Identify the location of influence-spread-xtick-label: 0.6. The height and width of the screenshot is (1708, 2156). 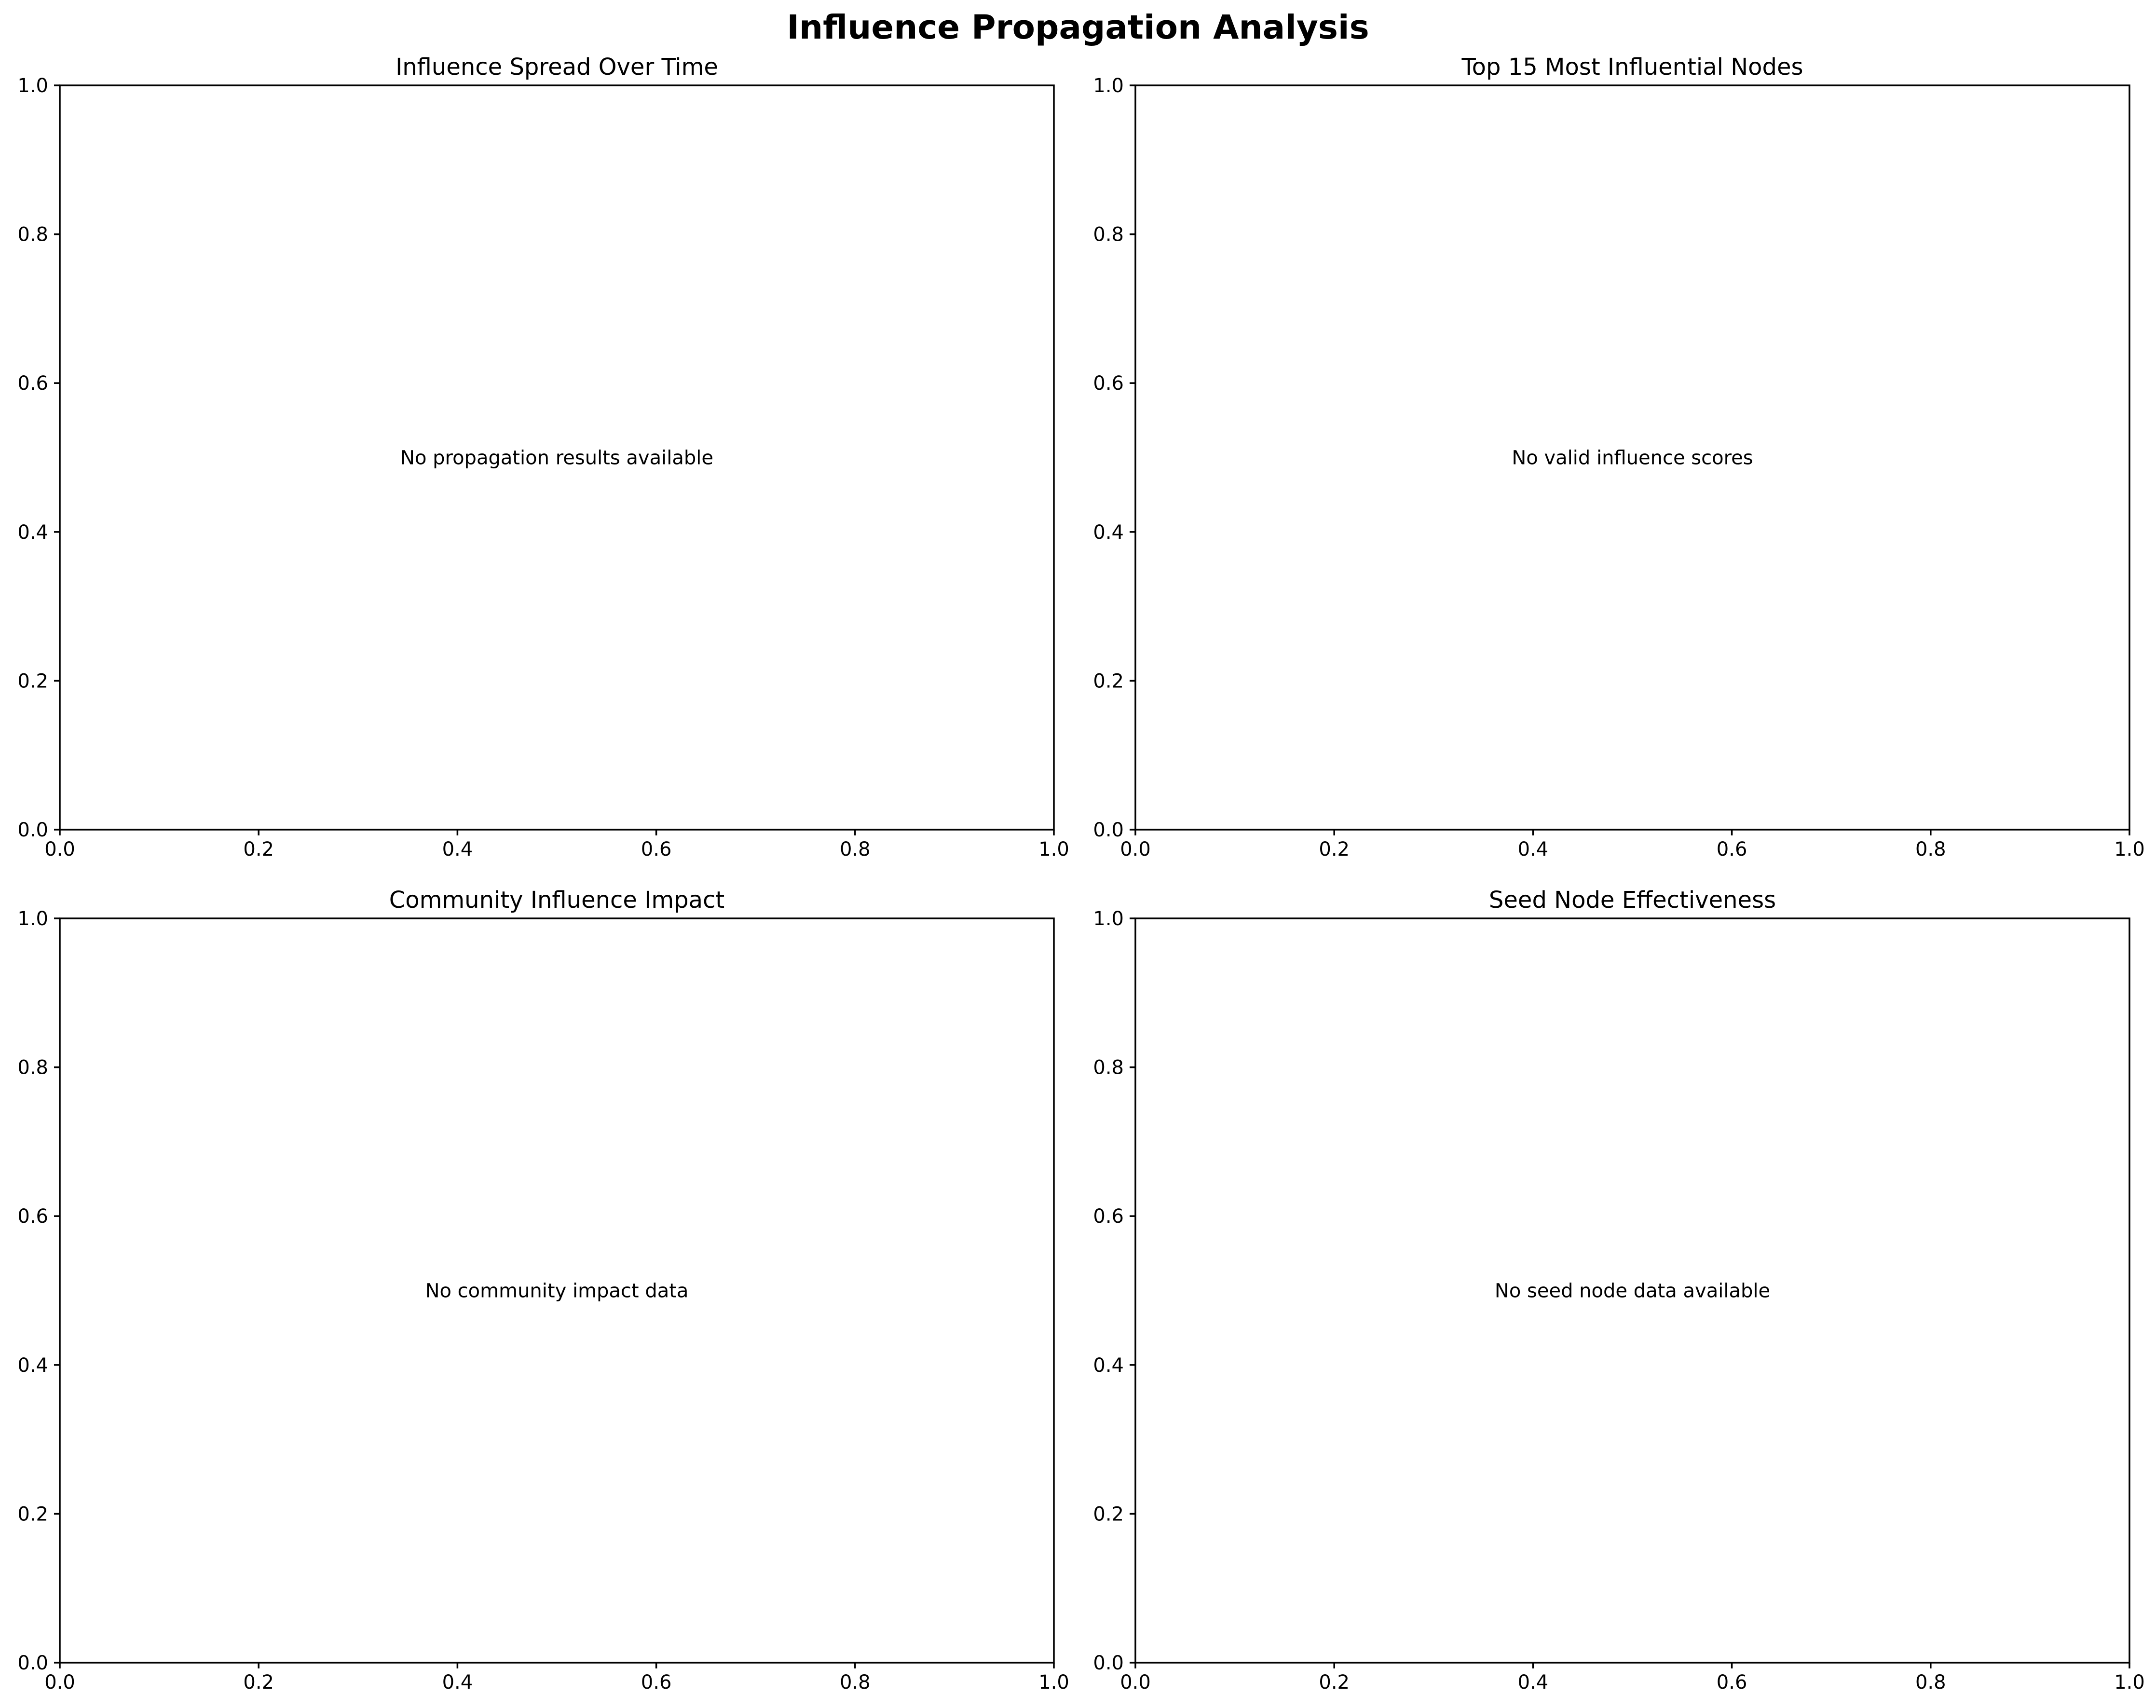
(656, 849).